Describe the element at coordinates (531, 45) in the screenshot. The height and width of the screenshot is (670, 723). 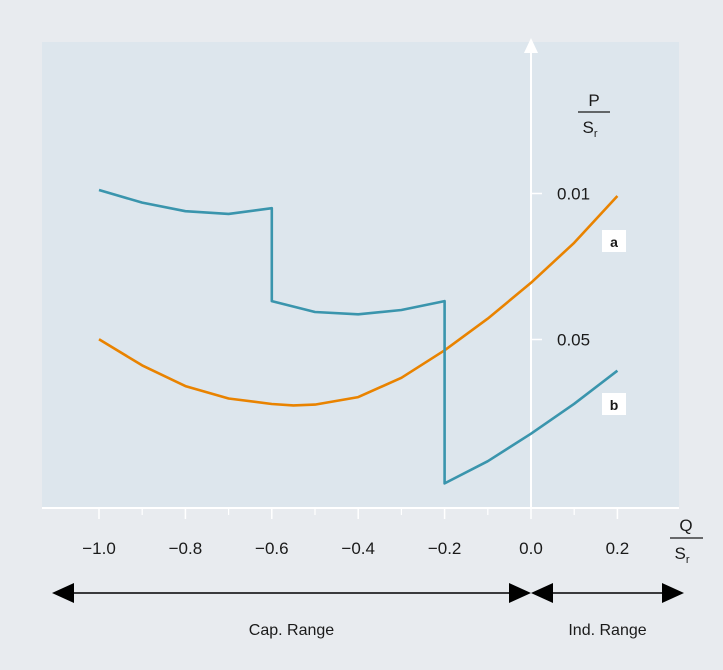
I see `y-axis-arrowhead` at that location.